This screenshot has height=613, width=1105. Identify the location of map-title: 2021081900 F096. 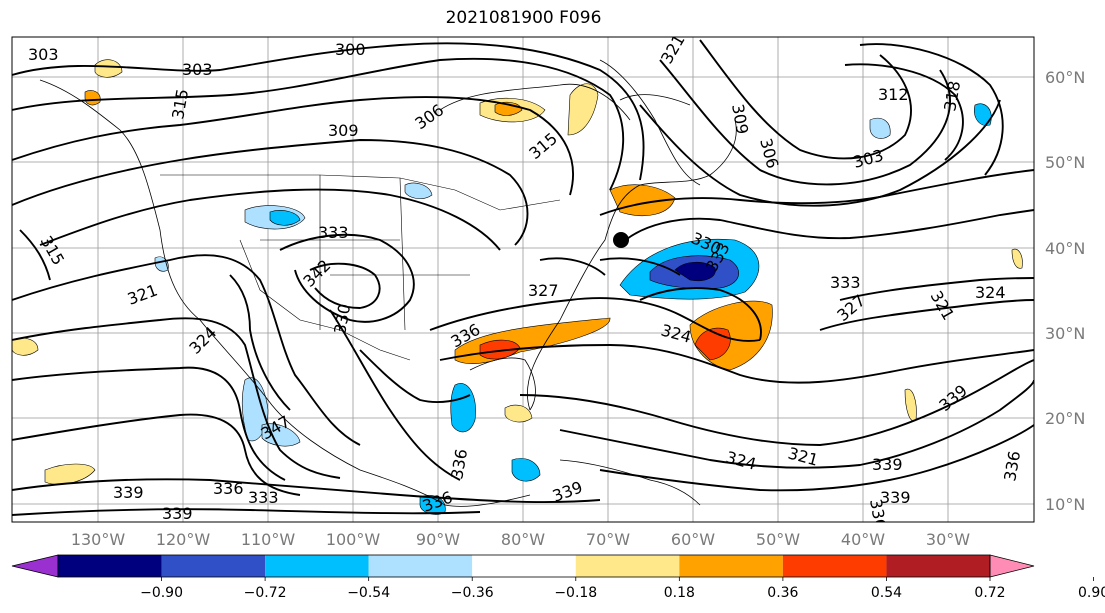
(523, 18).